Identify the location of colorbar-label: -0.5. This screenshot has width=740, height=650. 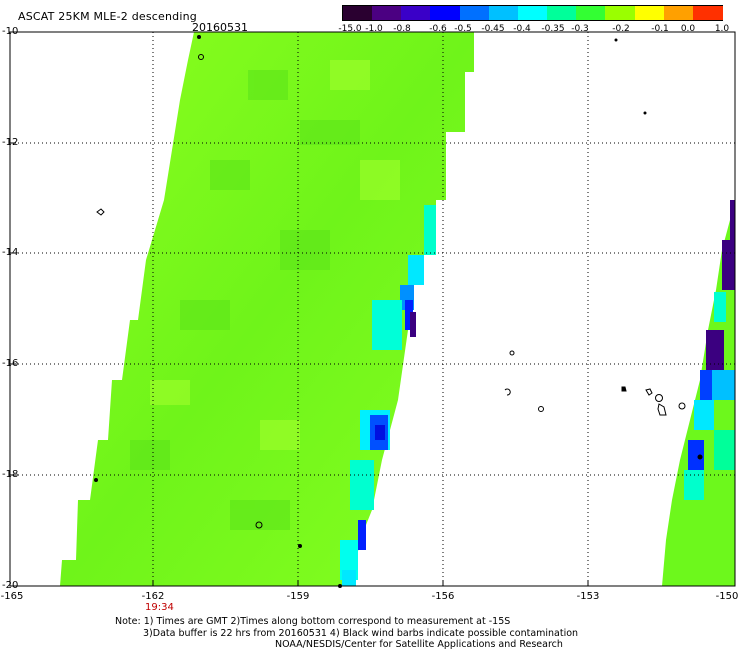
(463, 29).